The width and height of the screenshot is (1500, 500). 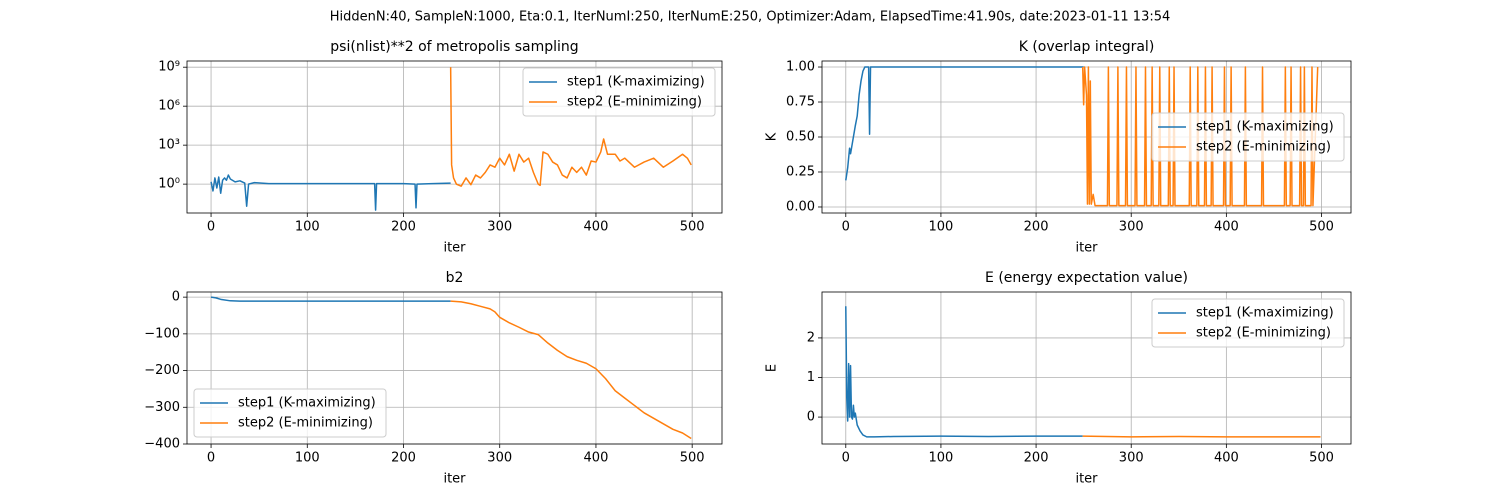 What do you see at coordinates (162, 370) in the screenshot?
I see `y-tick-label: −200` at bounding box center [162, 370].